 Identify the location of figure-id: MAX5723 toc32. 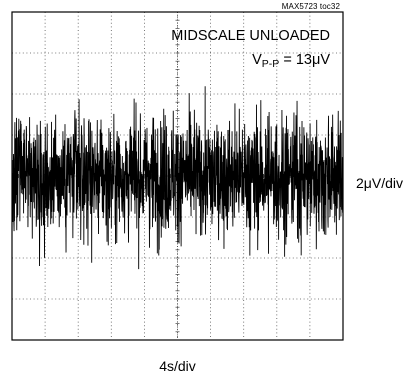
(310, 6).